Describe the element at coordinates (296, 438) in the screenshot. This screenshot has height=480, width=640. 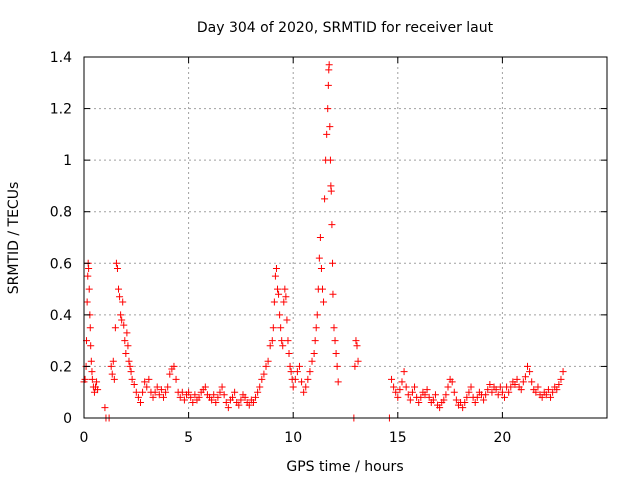
I see `x-tick-labels: 0 5 10 15 20` at that location.